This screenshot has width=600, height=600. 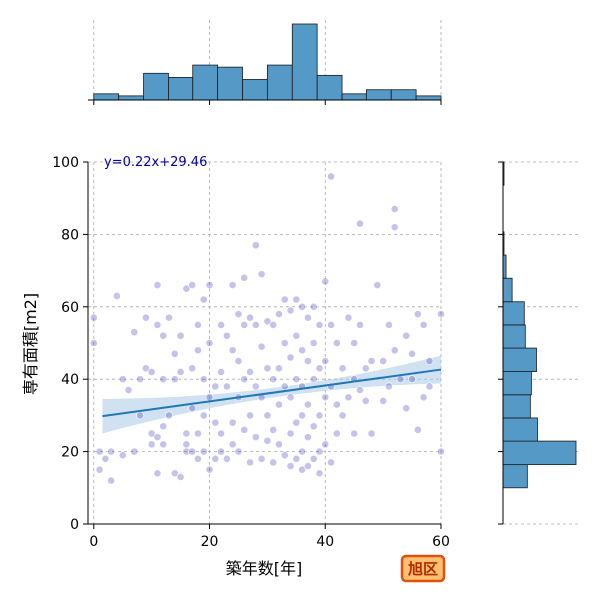 What do you see at coordinates (30, 344) in the screenshot?
I see `y-axis-label: 専有面積[m2]` at bounding box center [30, 344].